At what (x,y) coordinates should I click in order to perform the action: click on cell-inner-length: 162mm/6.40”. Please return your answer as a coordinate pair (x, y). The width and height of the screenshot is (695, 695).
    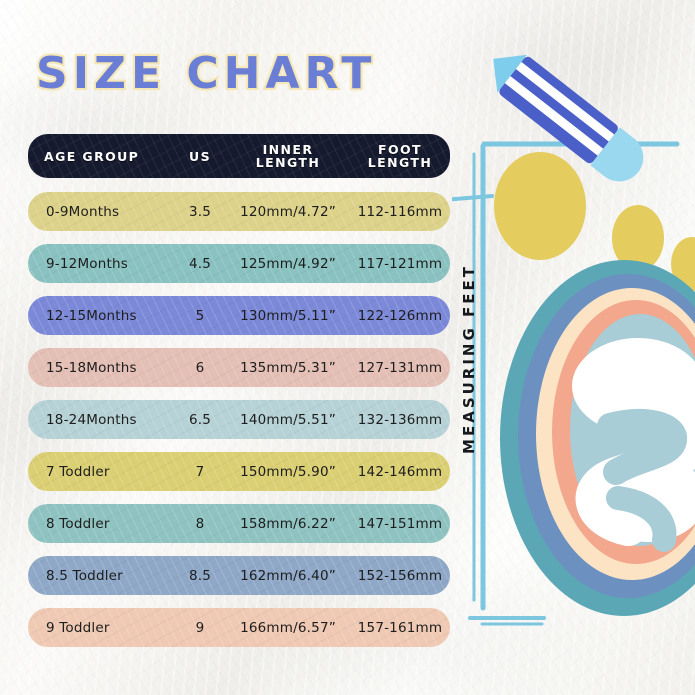
    Looking at the image, I should click on (288, 575).